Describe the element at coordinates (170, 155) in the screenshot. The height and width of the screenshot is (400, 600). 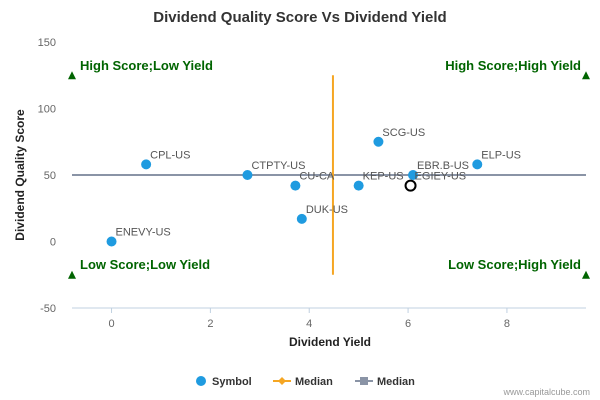
I see `data-point-label: CPL-US` at that location.